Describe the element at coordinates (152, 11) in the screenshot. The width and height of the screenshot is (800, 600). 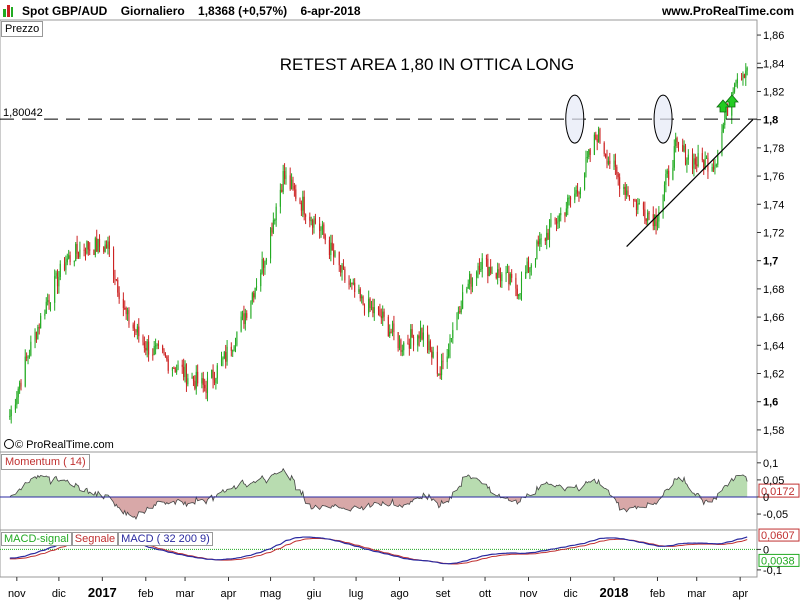
I see `timeframe: Giornaliero` at that location.